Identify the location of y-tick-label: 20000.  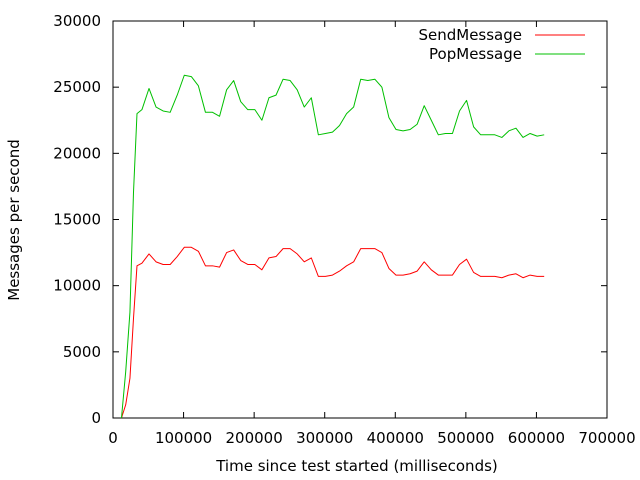
(77, 153).